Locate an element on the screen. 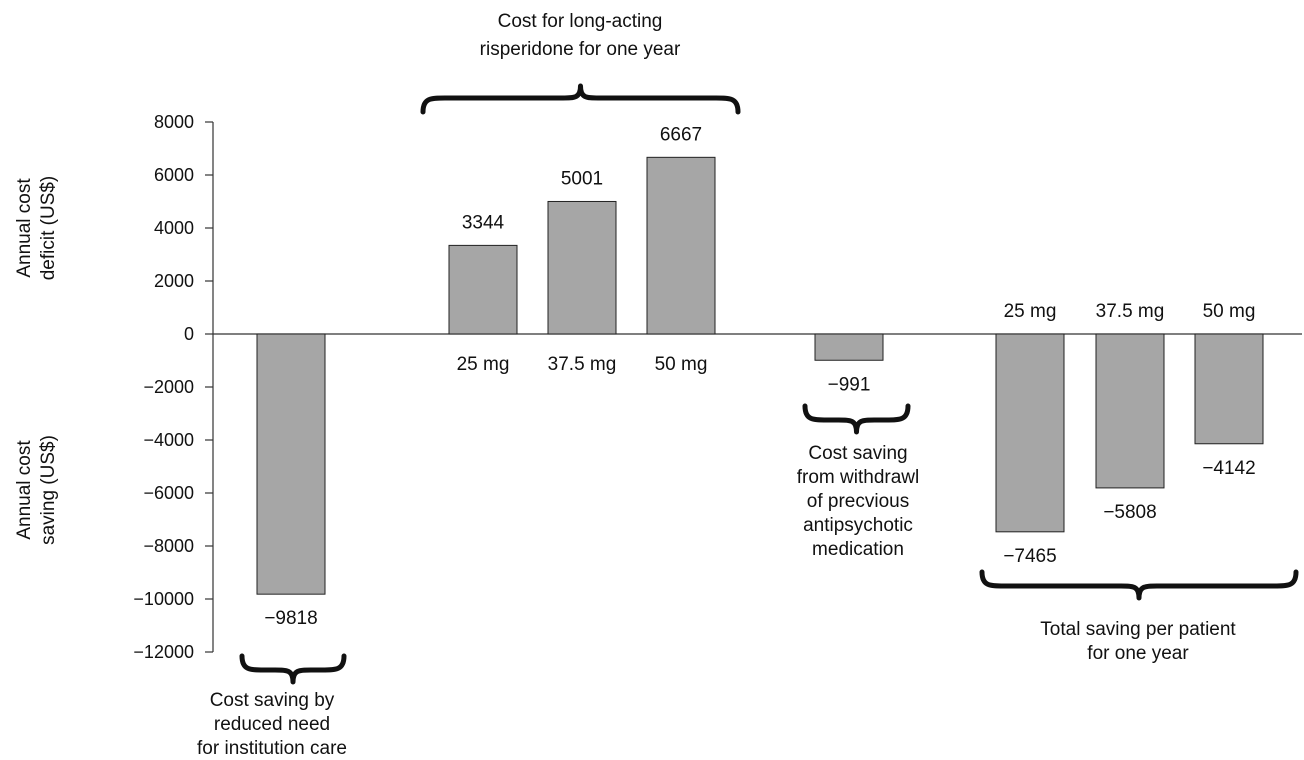 The width and height of the screenshot is (1304, 760). annotation-line: antipsychotic is located at coordinates (858, 525).